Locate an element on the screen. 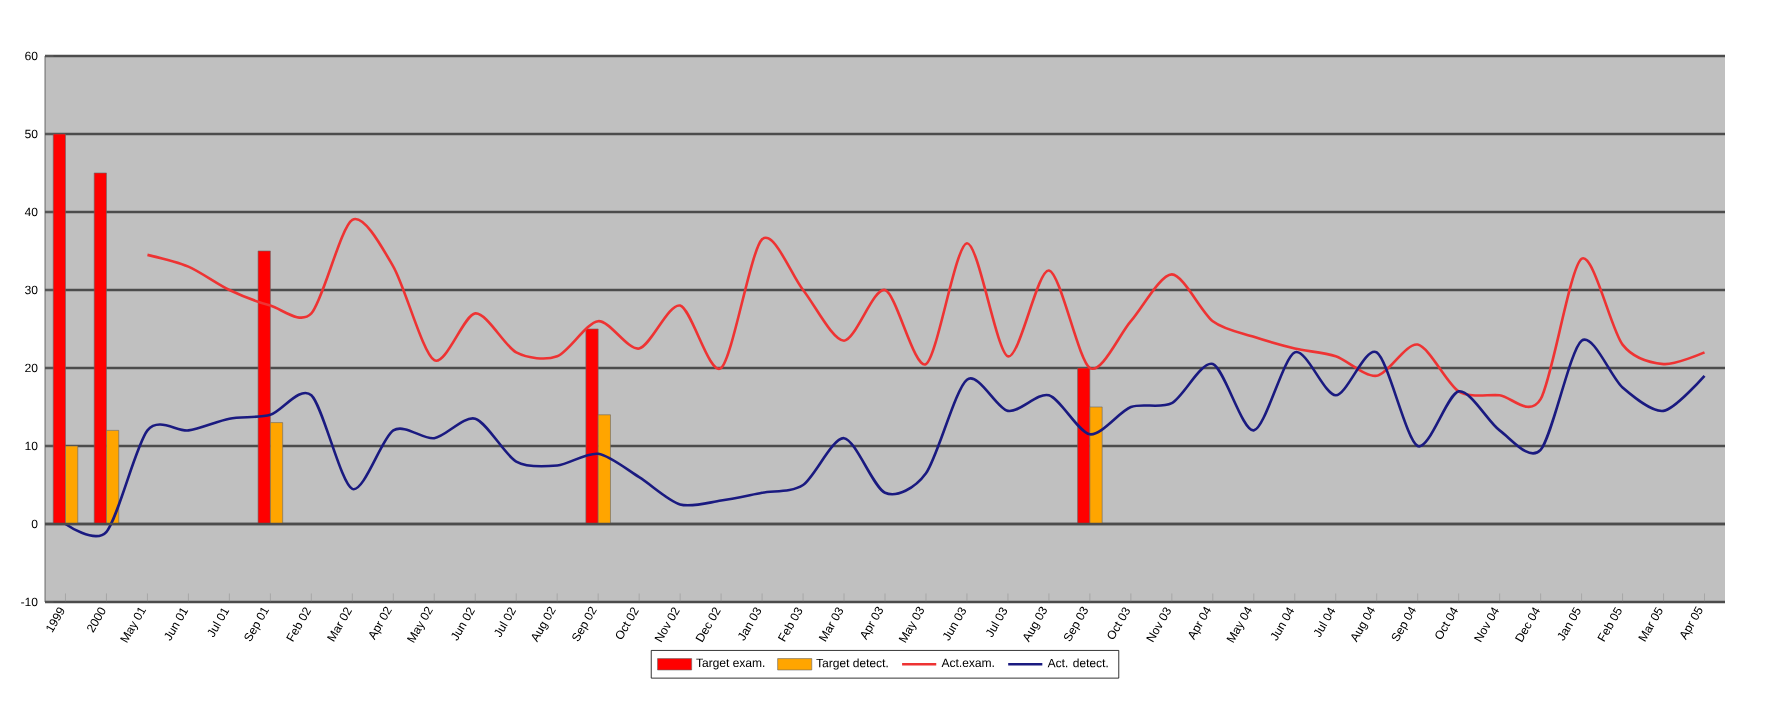  x-tick-label: Apr 05 is located at coordinates (1691, 623).